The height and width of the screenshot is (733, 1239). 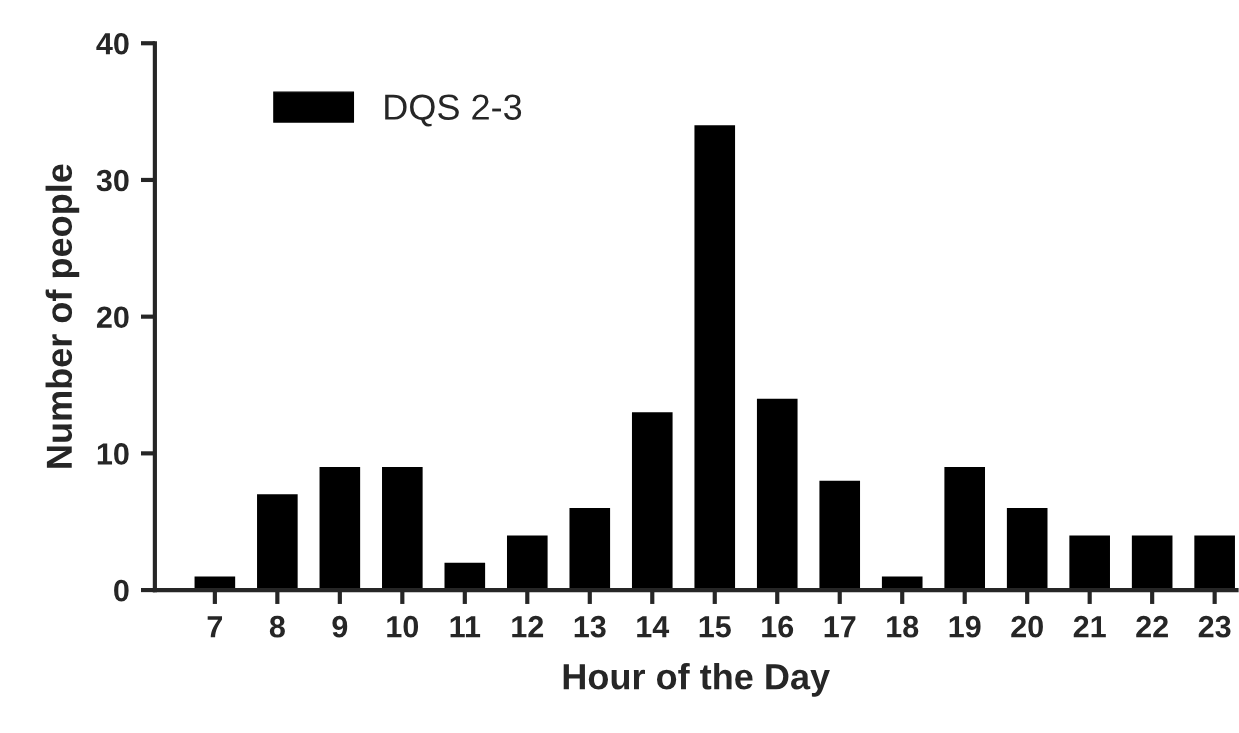 I want to click on x-tick-label: 17, so click(x=840, y=627).